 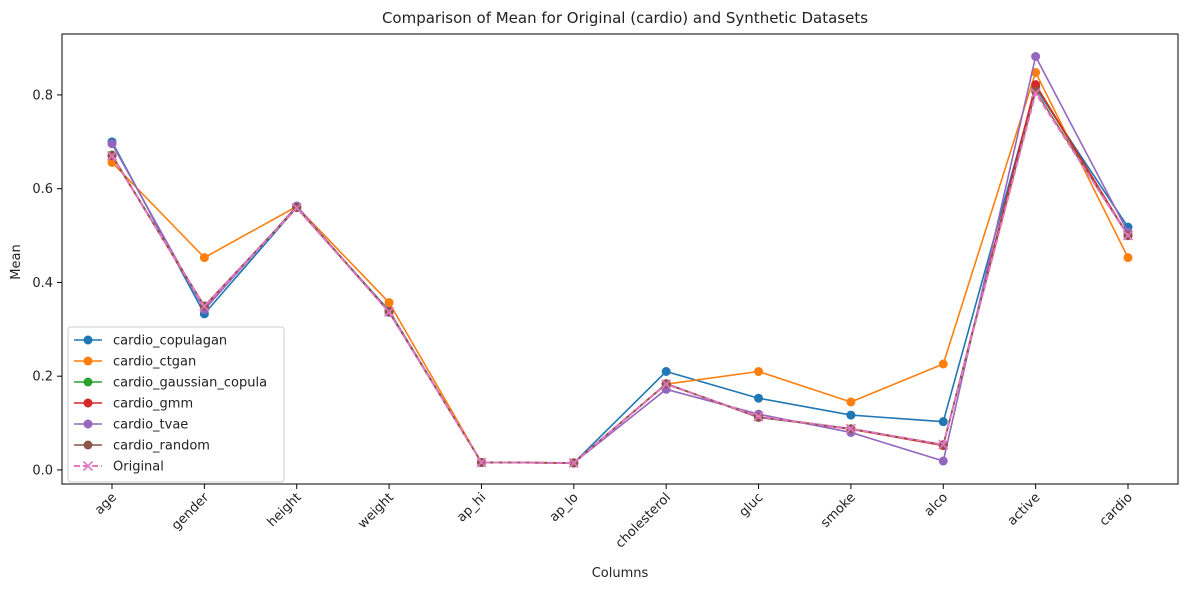 I want to click on legend-label: Original, so click(x=138, y=467).